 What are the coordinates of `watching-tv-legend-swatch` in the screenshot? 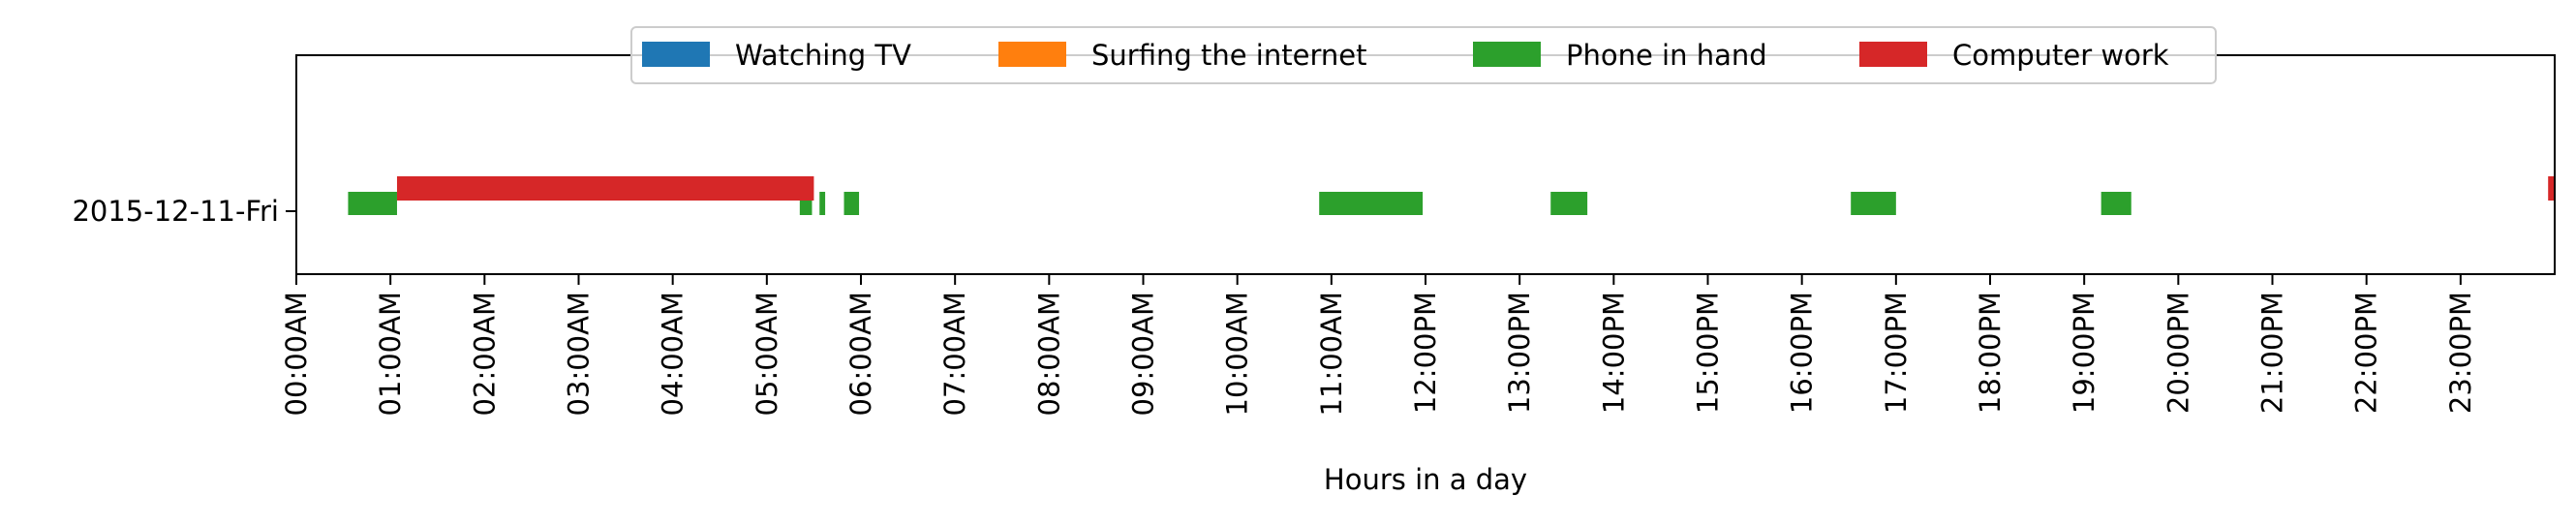 It's located at (676, 54).